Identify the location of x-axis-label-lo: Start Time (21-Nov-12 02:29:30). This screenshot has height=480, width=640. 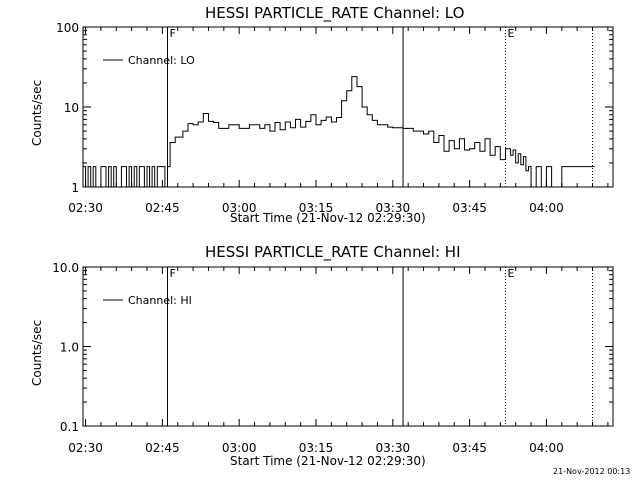
(328, 218).